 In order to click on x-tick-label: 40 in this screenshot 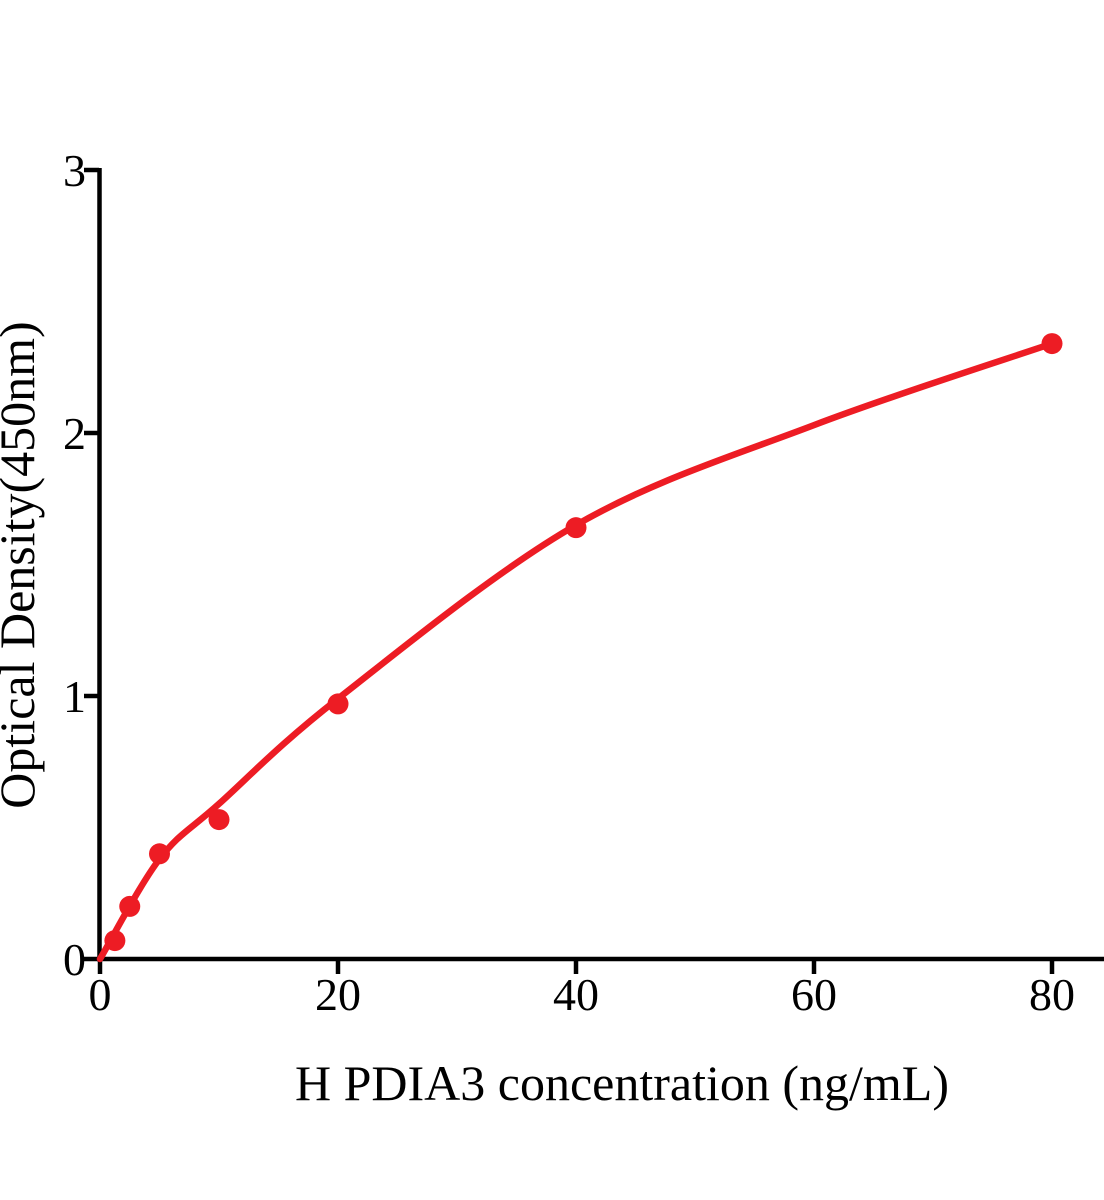, I will do `click(576, 994)`.